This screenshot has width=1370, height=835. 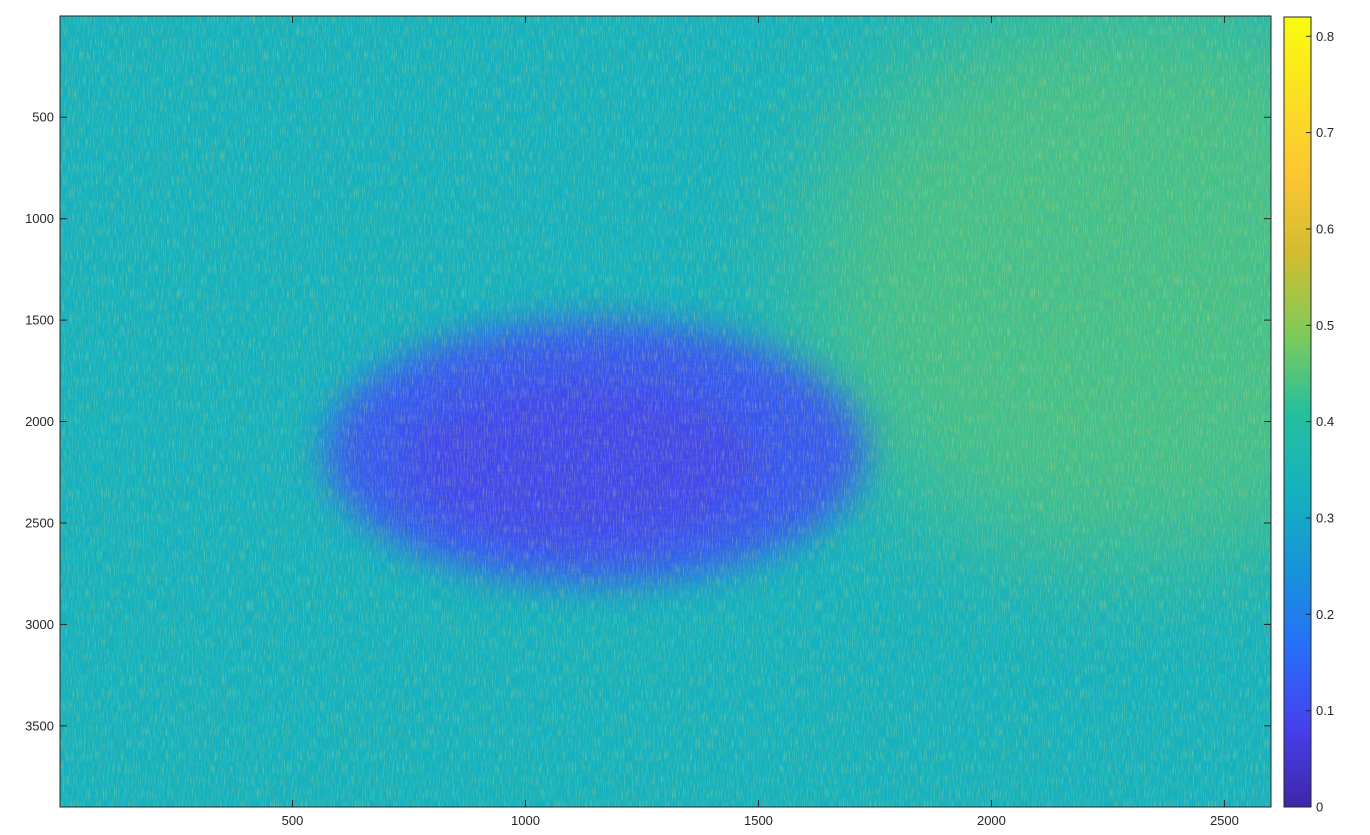 What do you see at coordinates (1325, 36) in the screenshot?
I see `colorbar-tick-label: 0.8` at bounding box center [1325, 36].